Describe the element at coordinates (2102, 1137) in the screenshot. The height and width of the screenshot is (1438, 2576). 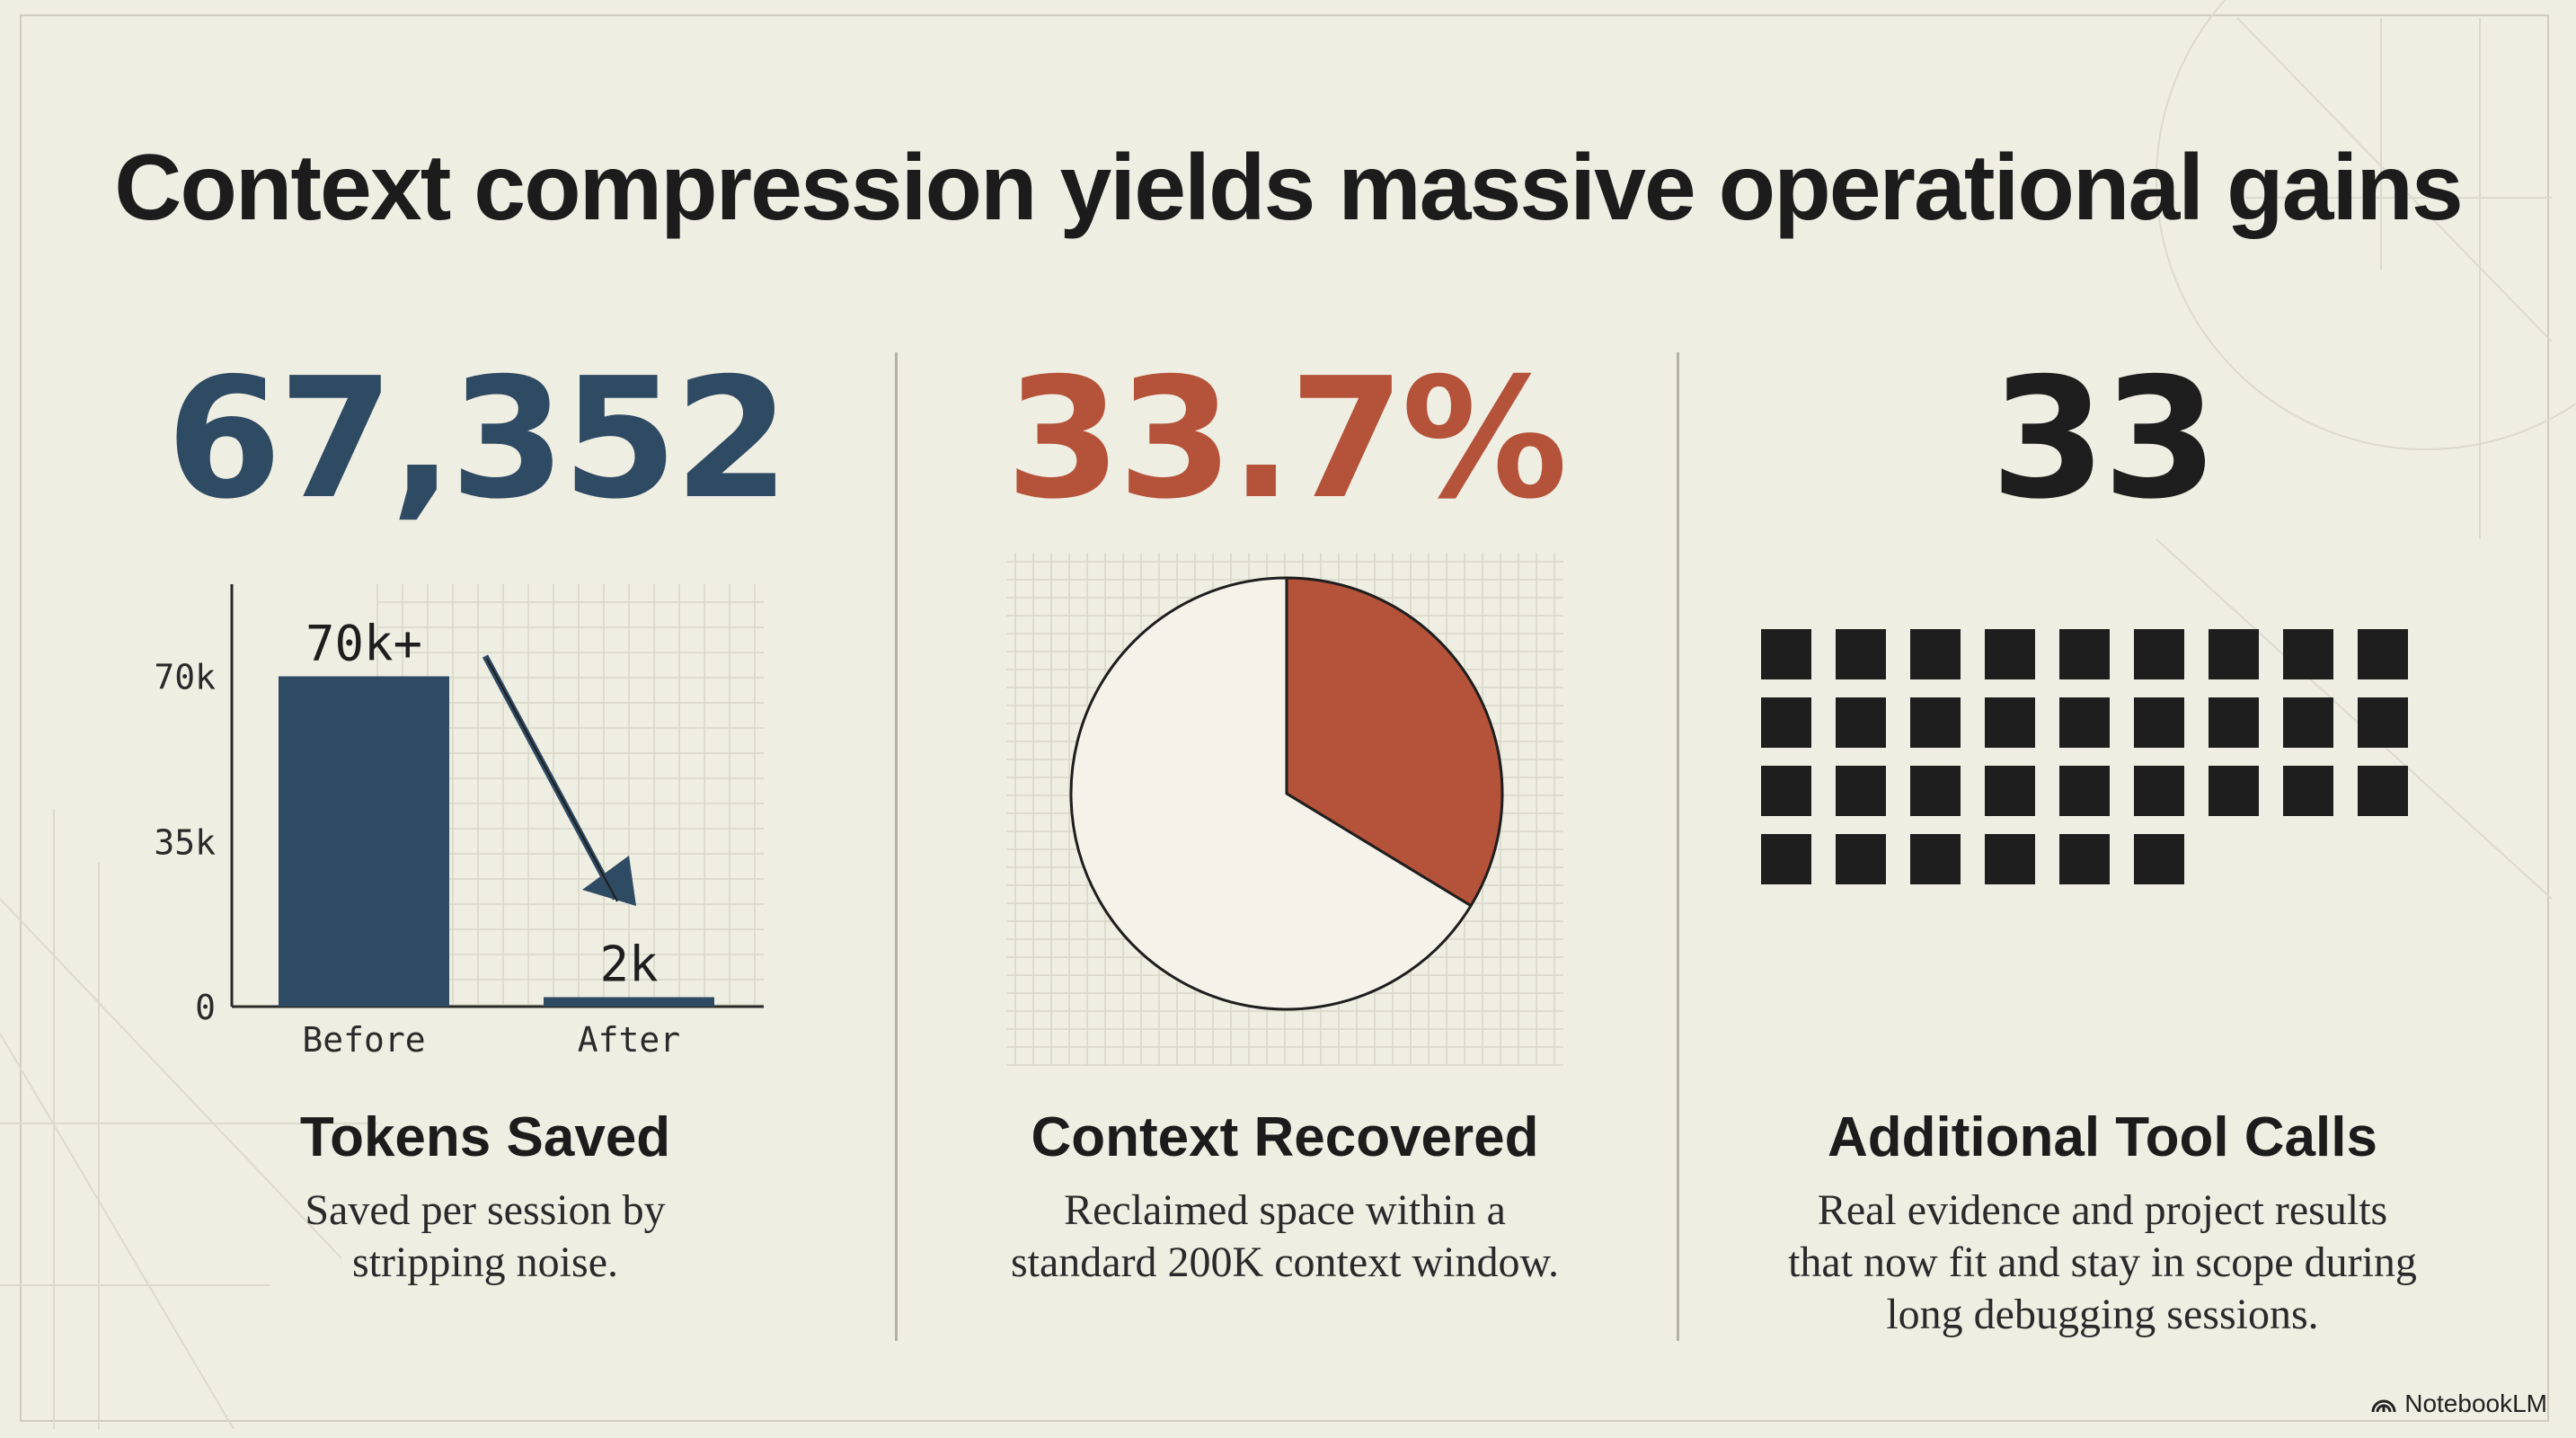
I see `tool-calls-caption: Additional Tool Calls` at that location.